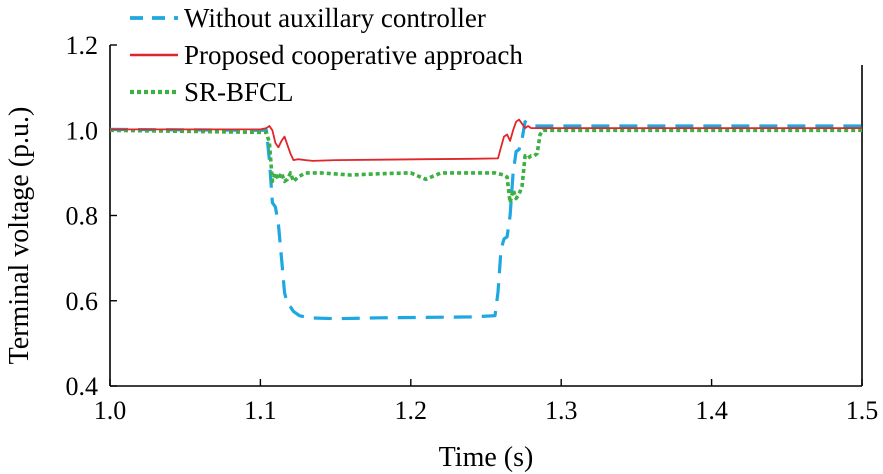  I want to click on x-tick-label: 1.2, so click(411, 410).